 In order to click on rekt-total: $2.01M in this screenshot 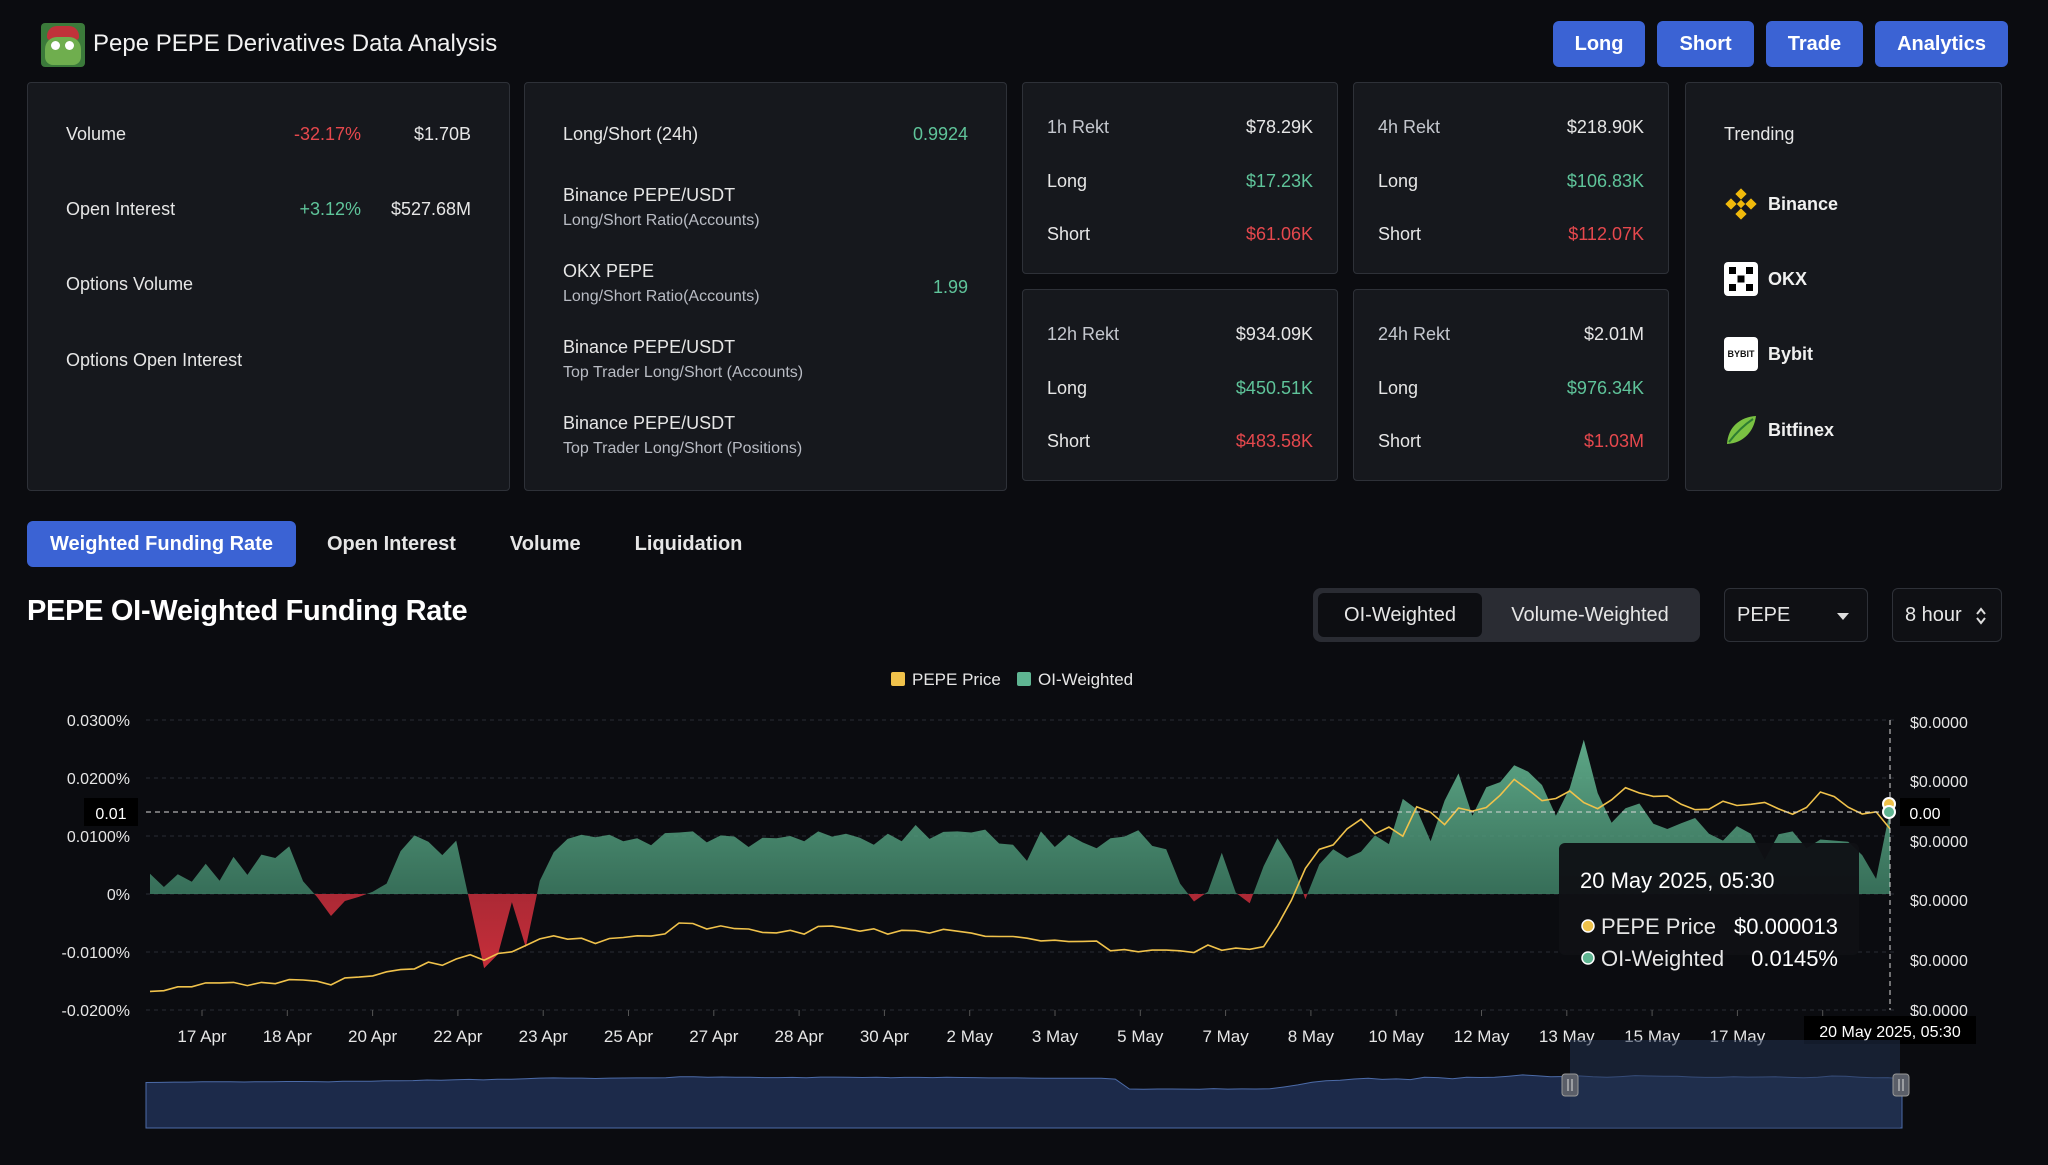, I will do `click(1613, 334)`.